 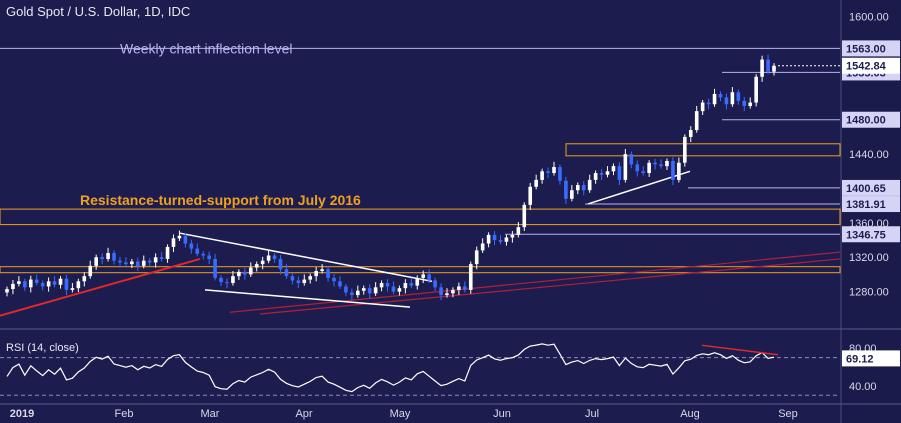 I want to click on time-tick-label: 2019, so click(x=22, y=414).